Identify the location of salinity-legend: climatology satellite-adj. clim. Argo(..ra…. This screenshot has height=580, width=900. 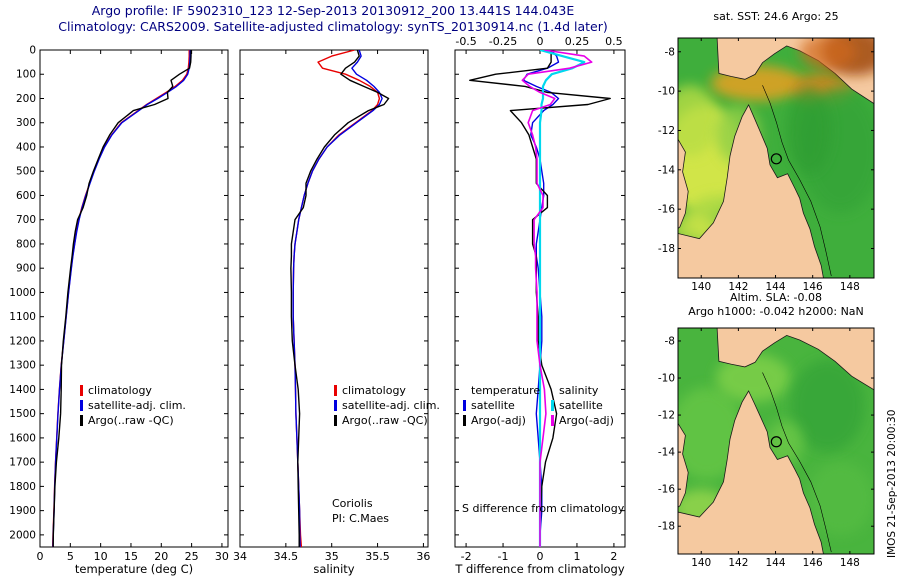
(387, 405).